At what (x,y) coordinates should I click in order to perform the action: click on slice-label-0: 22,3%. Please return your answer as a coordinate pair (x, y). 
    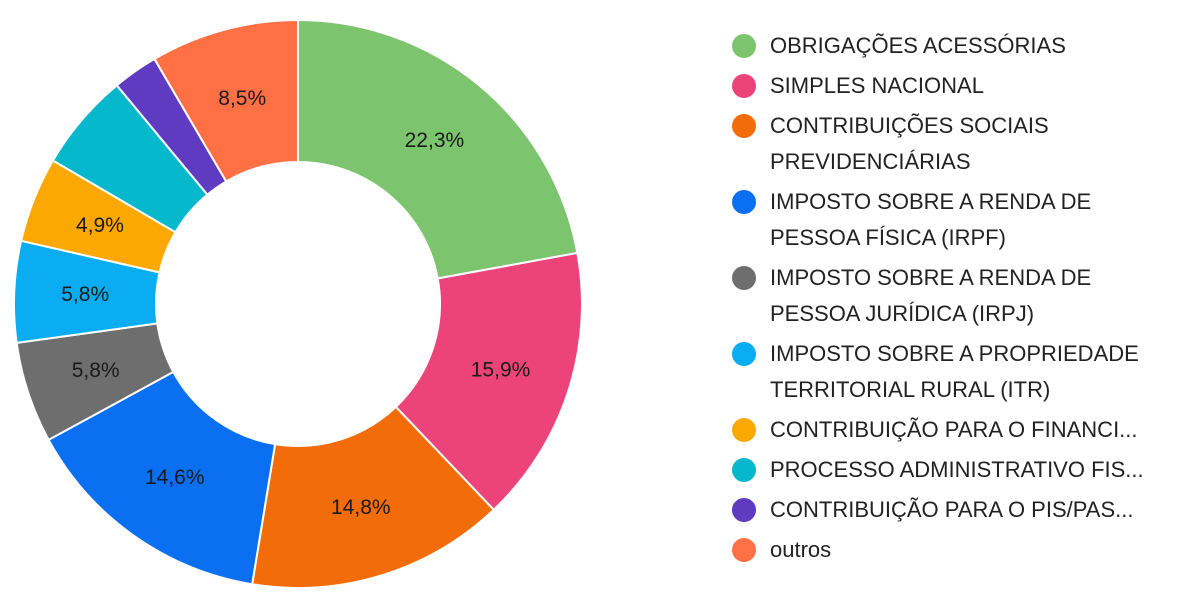
    Looking at the image, I should click on (435, 140).